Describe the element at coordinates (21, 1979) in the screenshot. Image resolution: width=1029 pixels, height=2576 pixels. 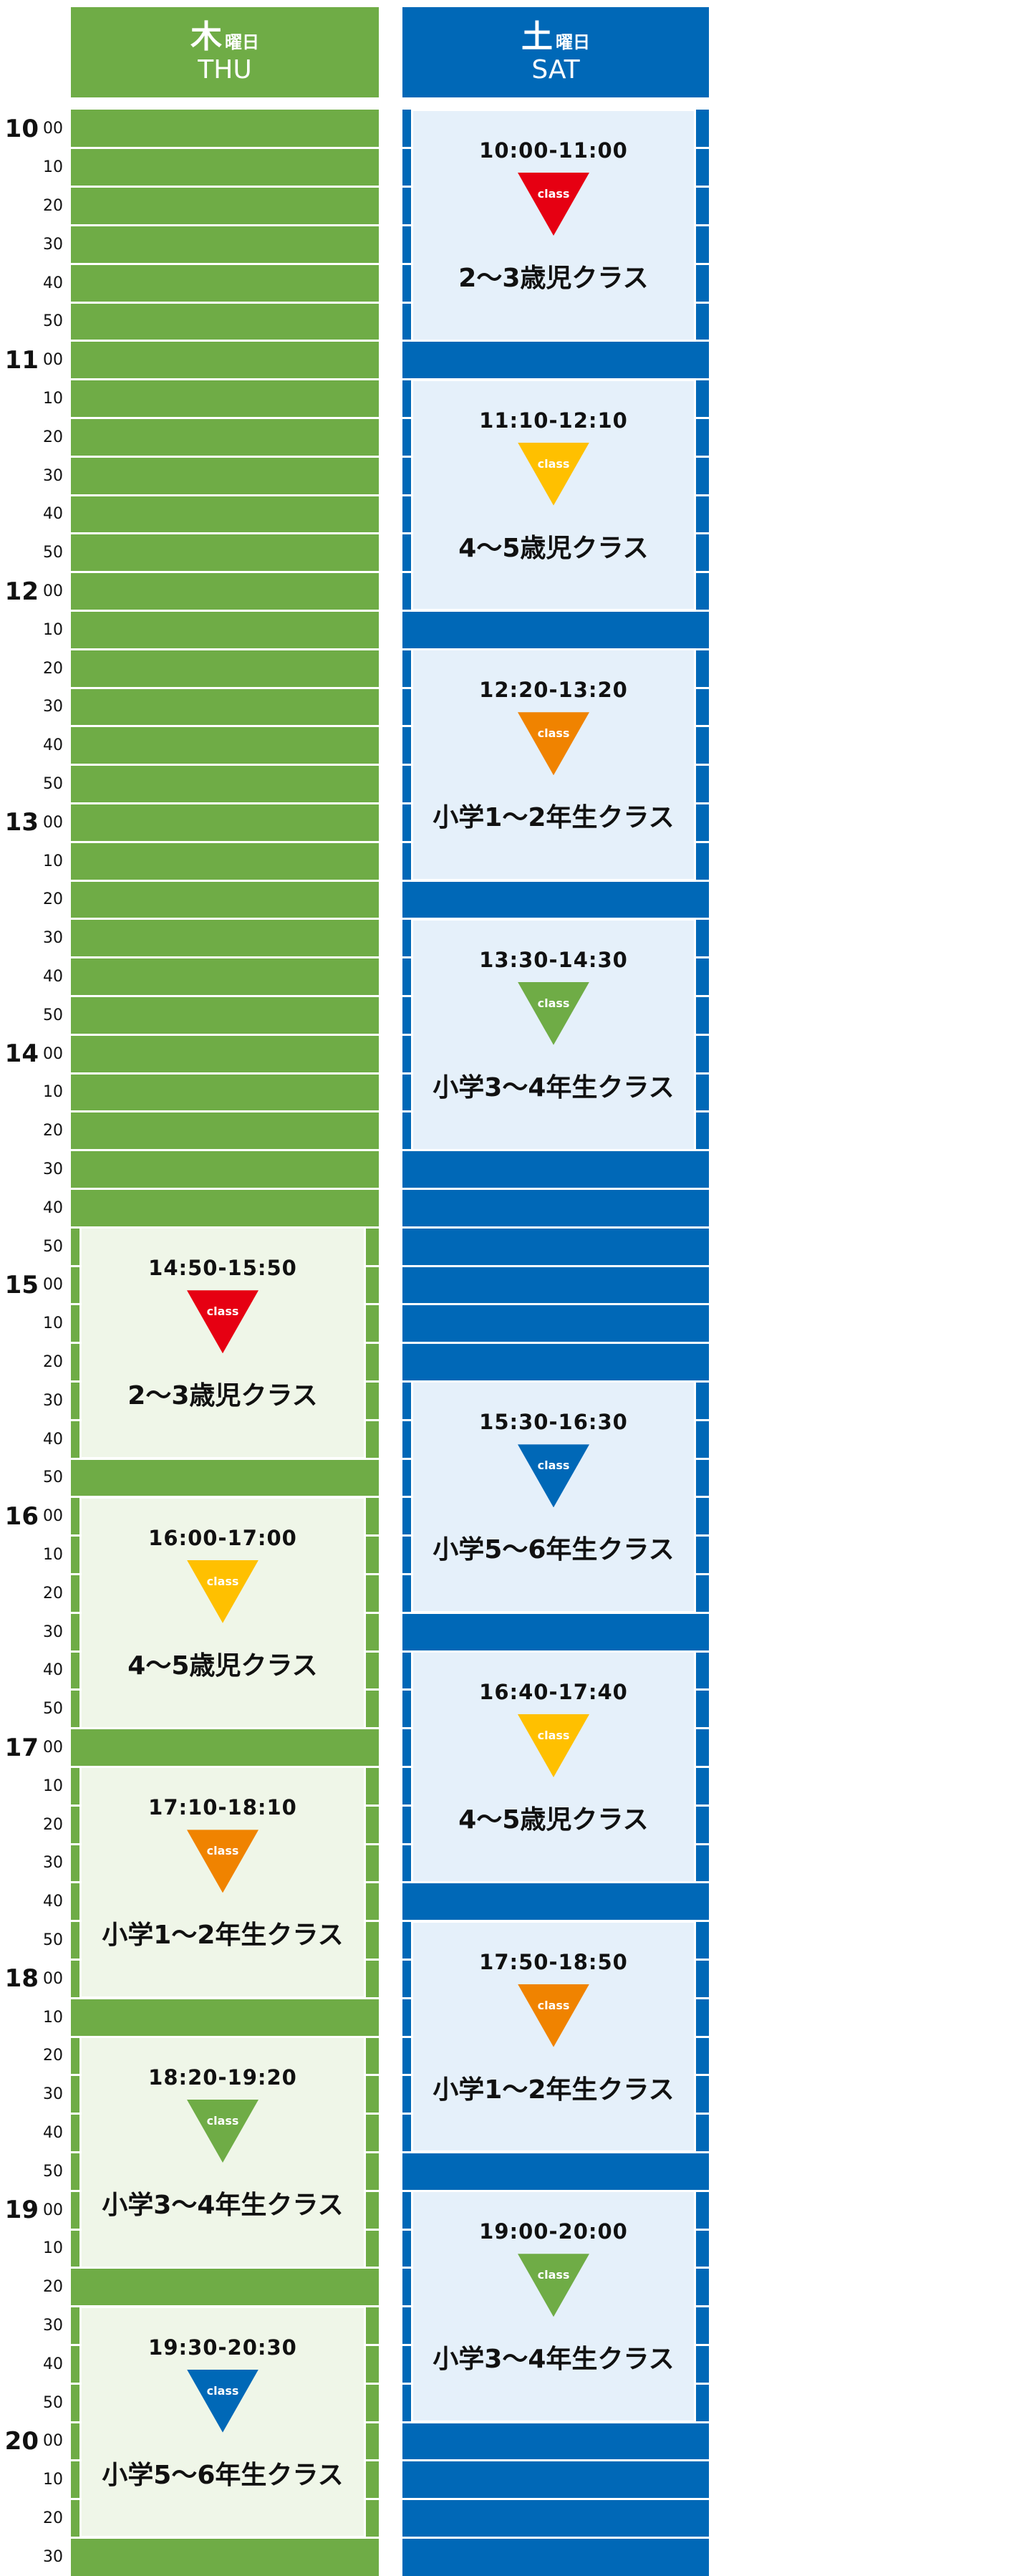
I see `time-label-hour: 18` at that location.